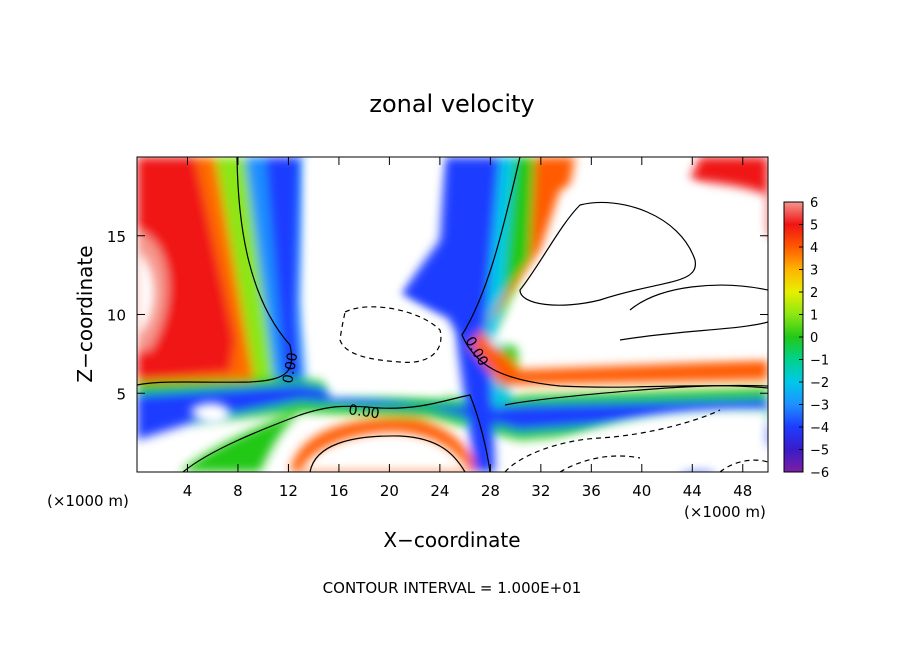  Describe the element at coordinates (460, 314) in the screenshot. I see `field-region-right-column` at that location.